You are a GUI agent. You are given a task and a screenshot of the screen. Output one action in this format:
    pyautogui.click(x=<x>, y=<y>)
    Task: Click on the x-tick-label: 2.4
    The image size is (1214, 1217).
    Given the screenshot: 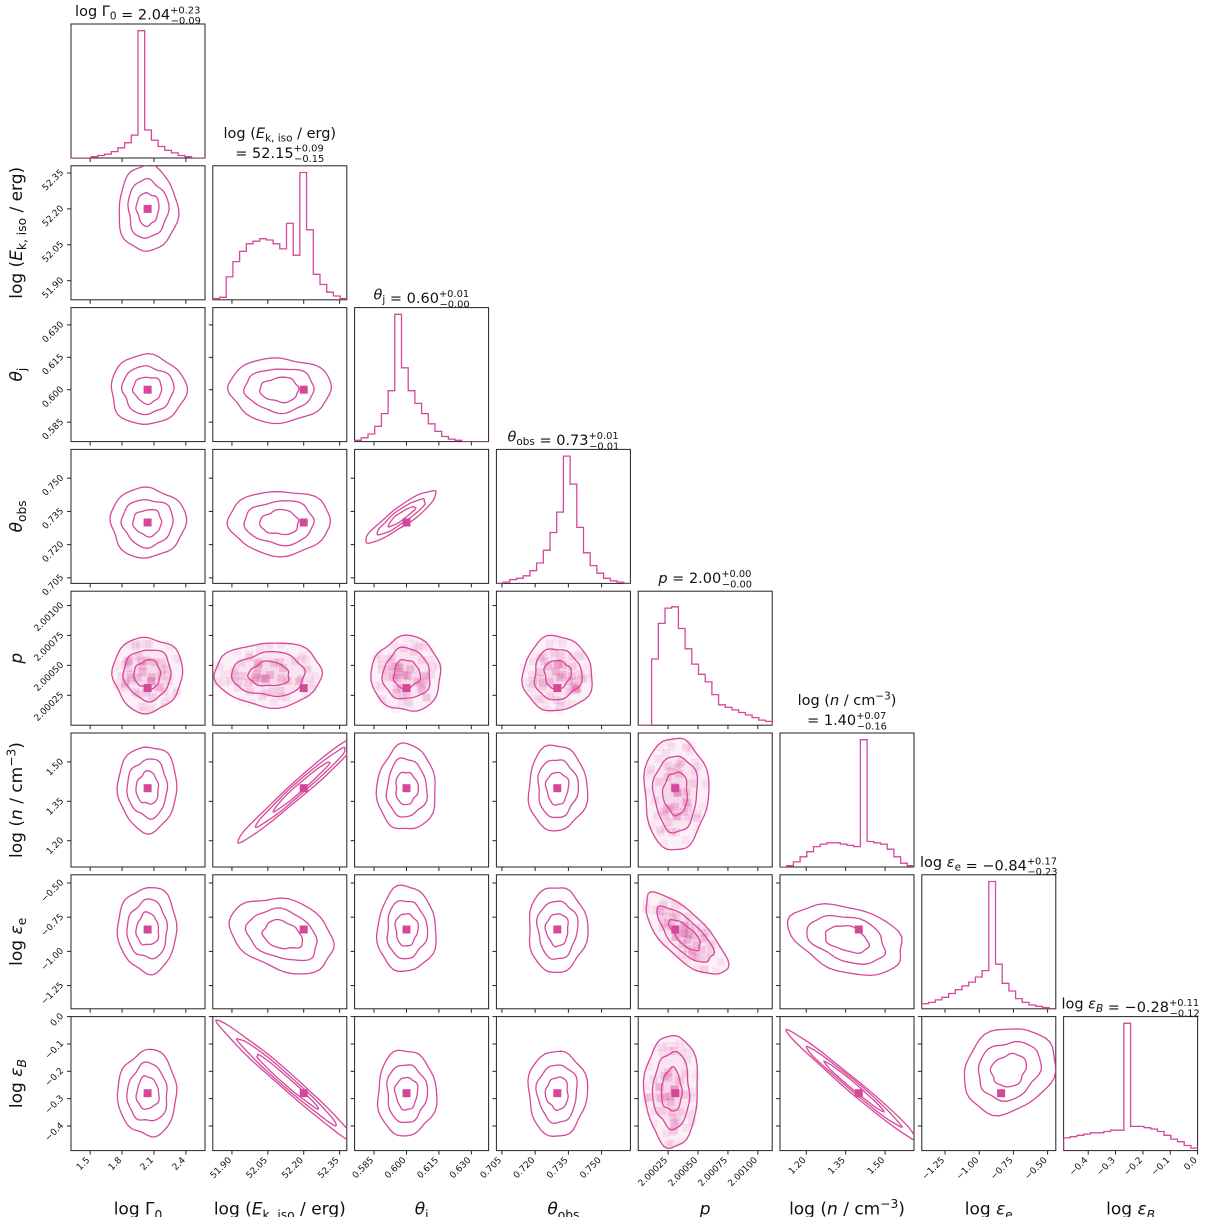 What is the action you would take?
    pyautogui.click(x=179, y=1163)
    